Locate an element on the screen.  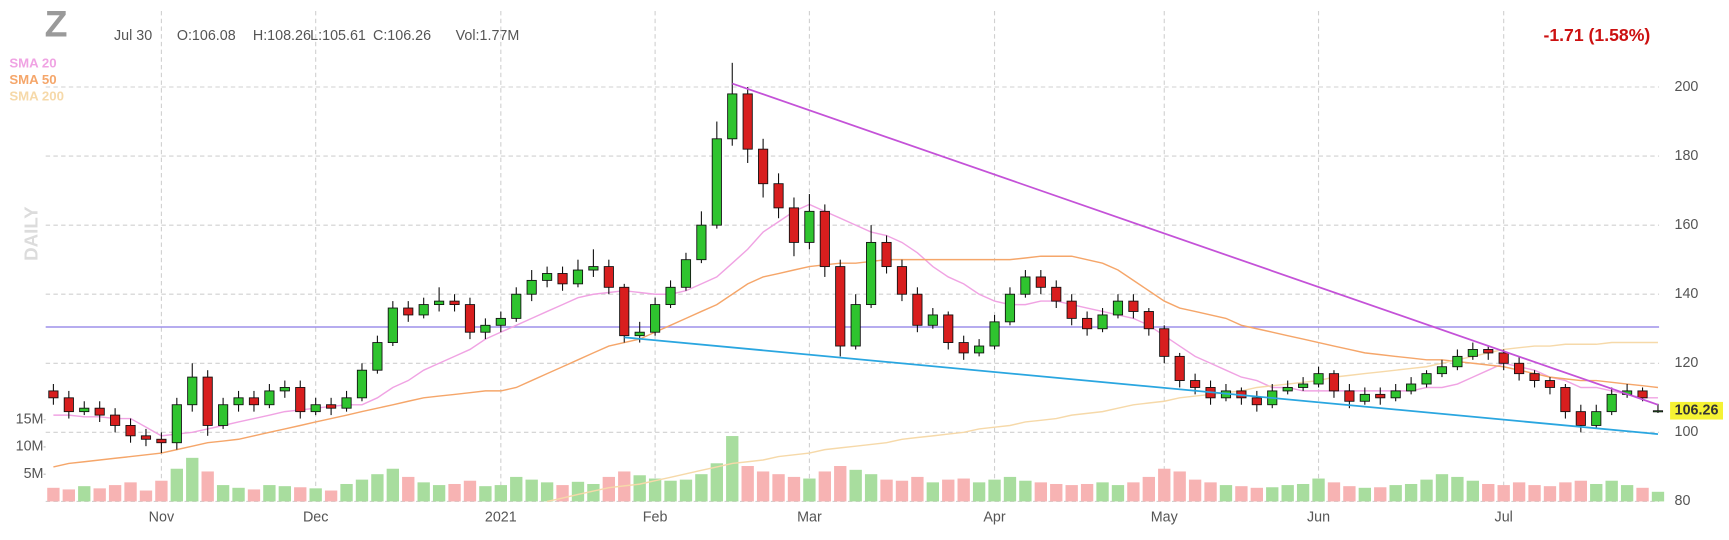
last-price: 106.26 is located at coordinates (1697, 411).